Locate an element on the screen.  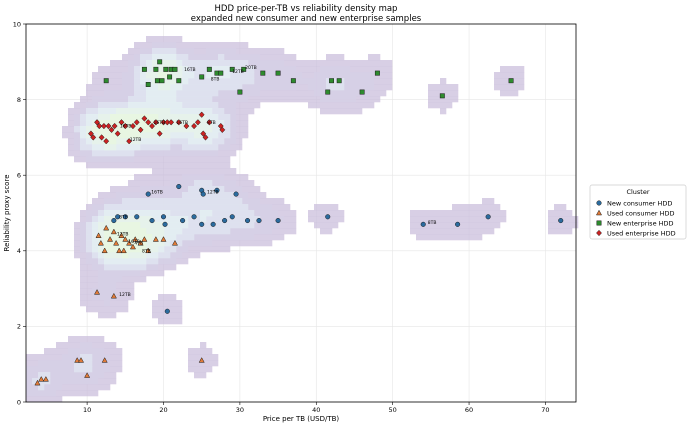
x-axis-label: Price per TB (USD/TB) is located at coordinates (301, 419).